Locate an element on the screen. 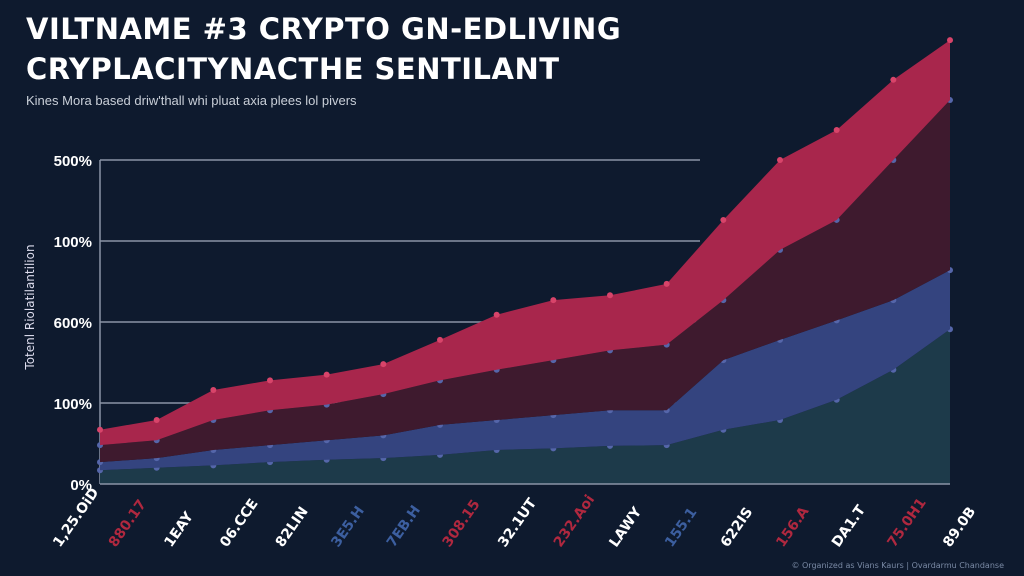 This screenshot has height=576, width=1024. x-tick-label: 7EB.H is located at coordinates (404, 527).